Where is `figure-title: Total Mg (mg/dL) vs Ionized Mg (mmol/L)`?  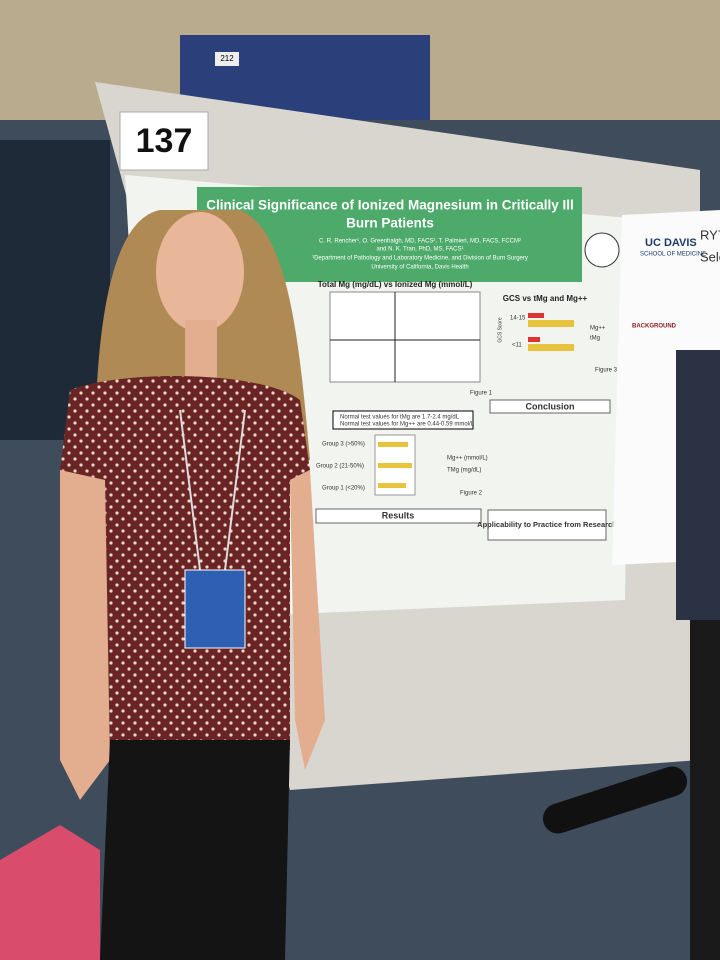
figure-title: Total Mg (mg/dL) vs Ionized Mg (mmol/L) is located at coordinates (395, 284).